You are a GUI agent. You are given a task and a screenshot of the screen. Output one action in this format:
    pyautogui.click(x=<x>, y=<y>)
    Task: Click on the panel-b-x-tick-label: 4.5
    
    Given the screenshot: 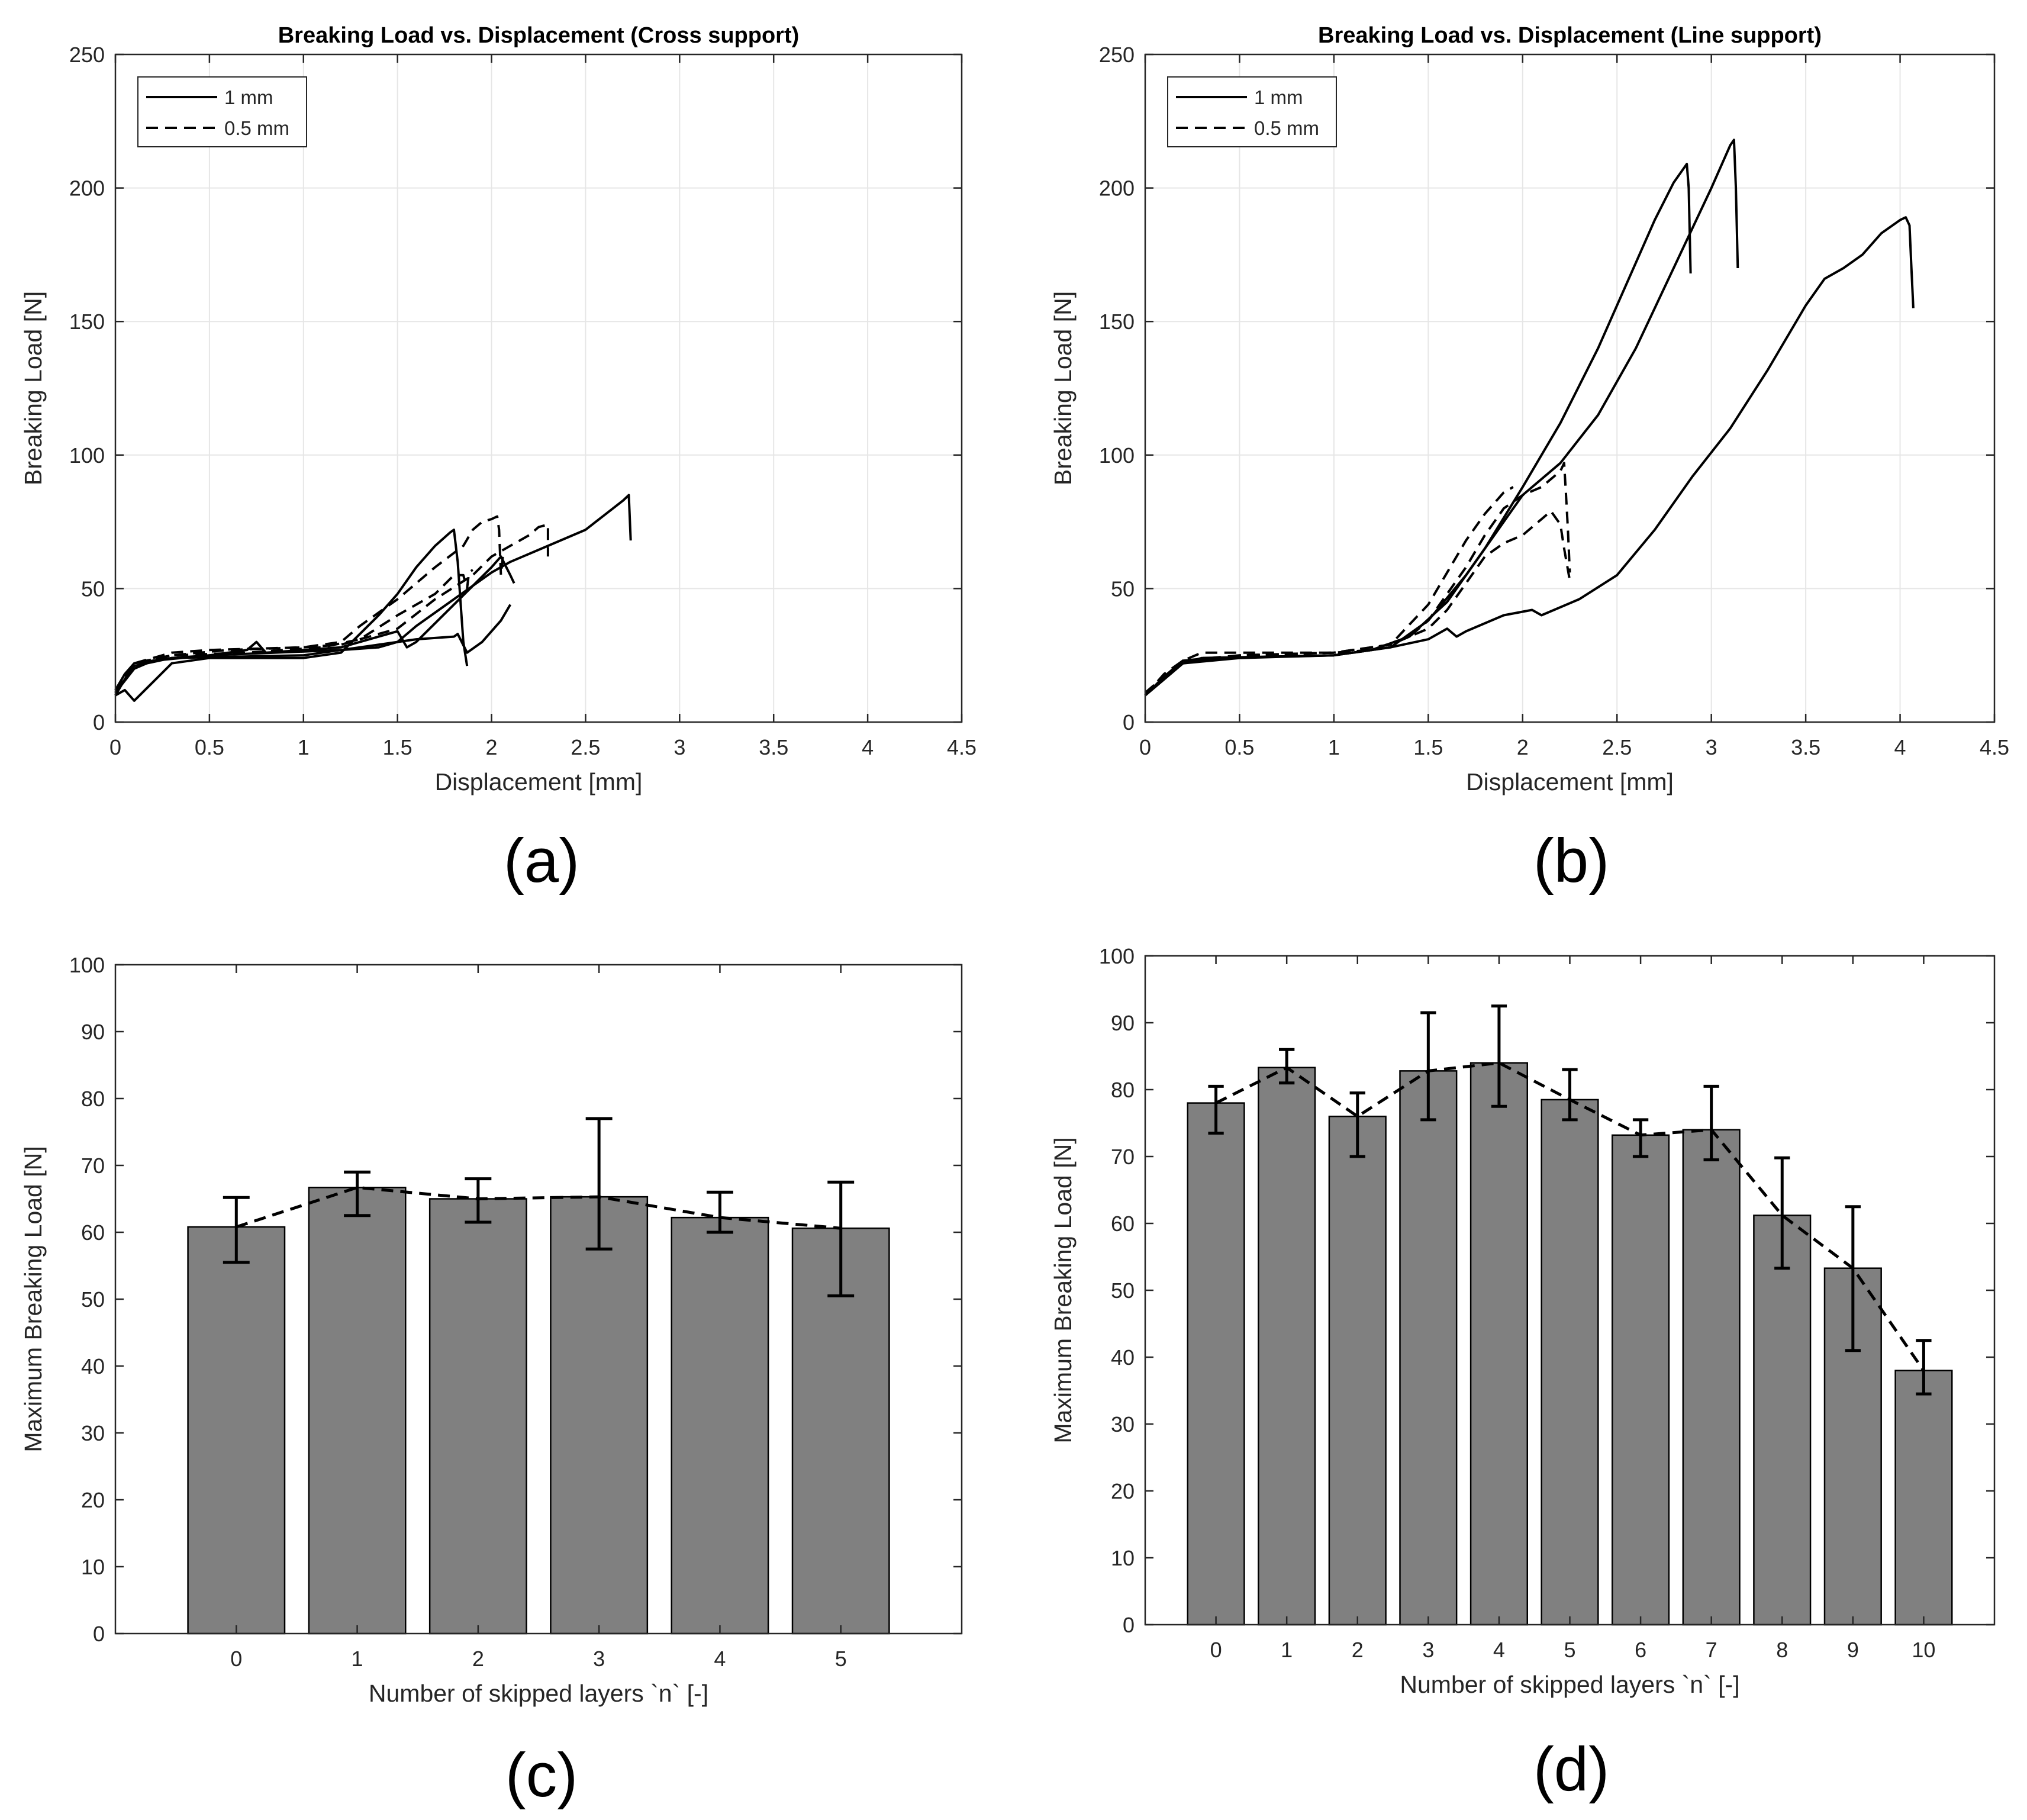 What is the action you would take?
    pyautogui.click(x=1995, y=747)
    